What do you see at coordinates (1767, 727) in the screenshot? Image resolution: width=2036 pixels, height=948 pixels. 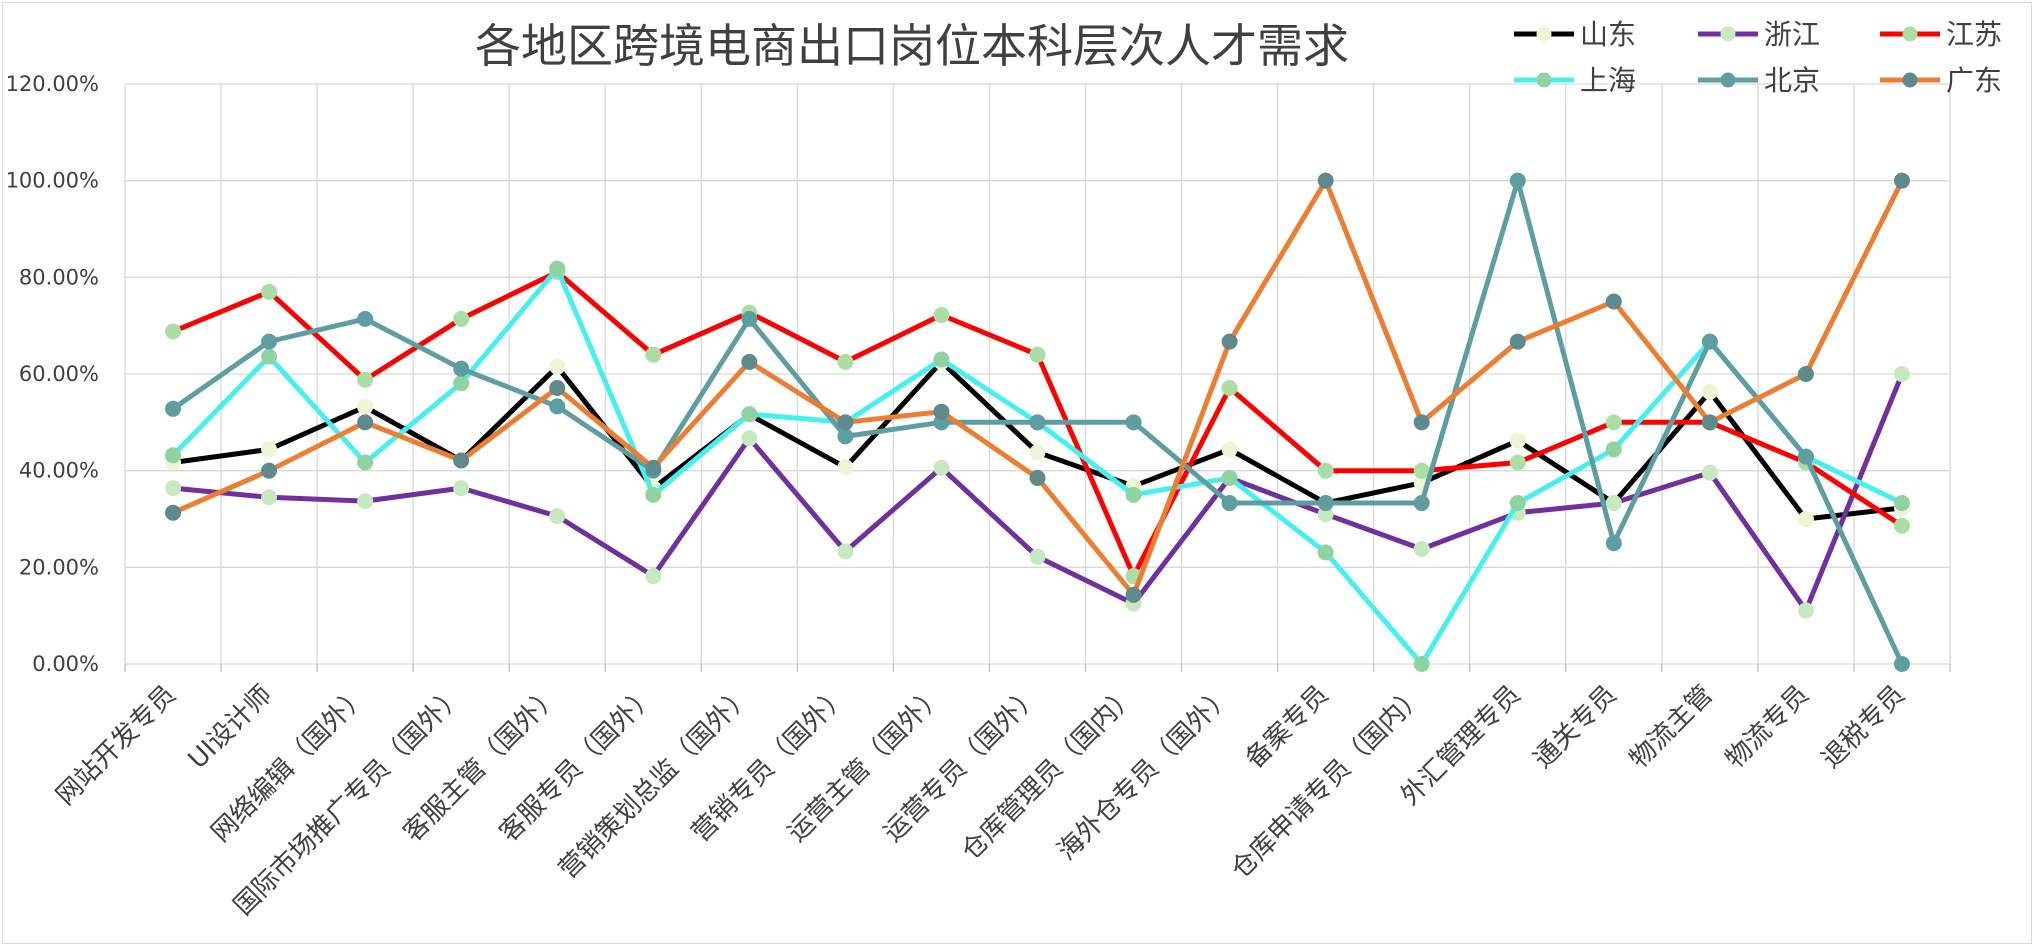 I see `x-tick-label: 物流专员` at bounding box center [1767, 727].